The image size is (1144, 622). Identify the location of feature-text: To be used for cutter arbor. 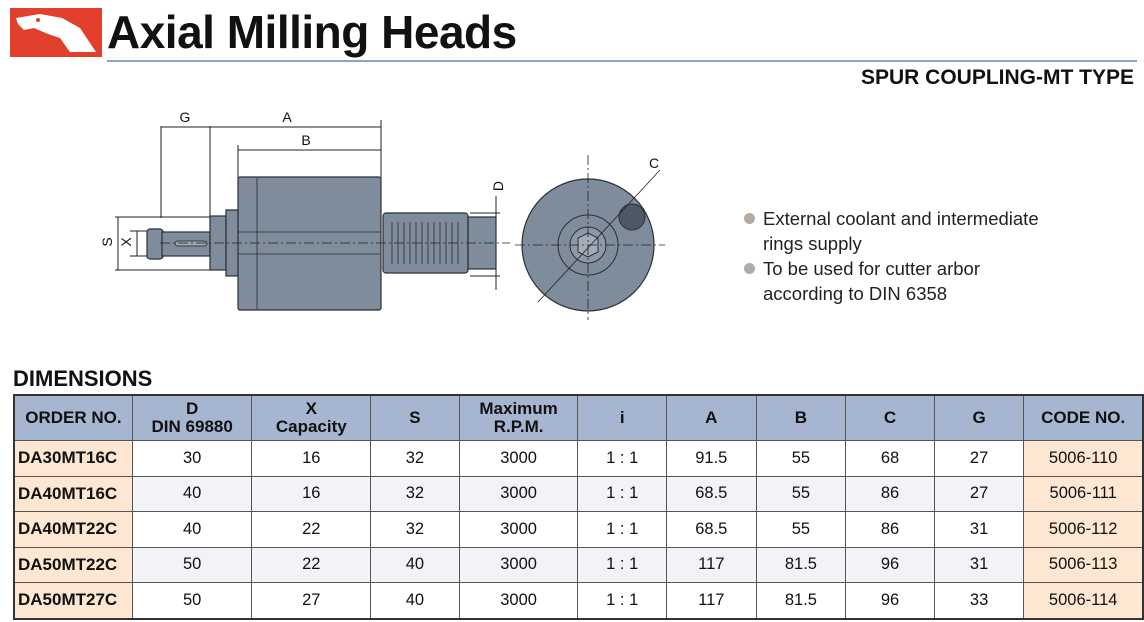
(871, 268).